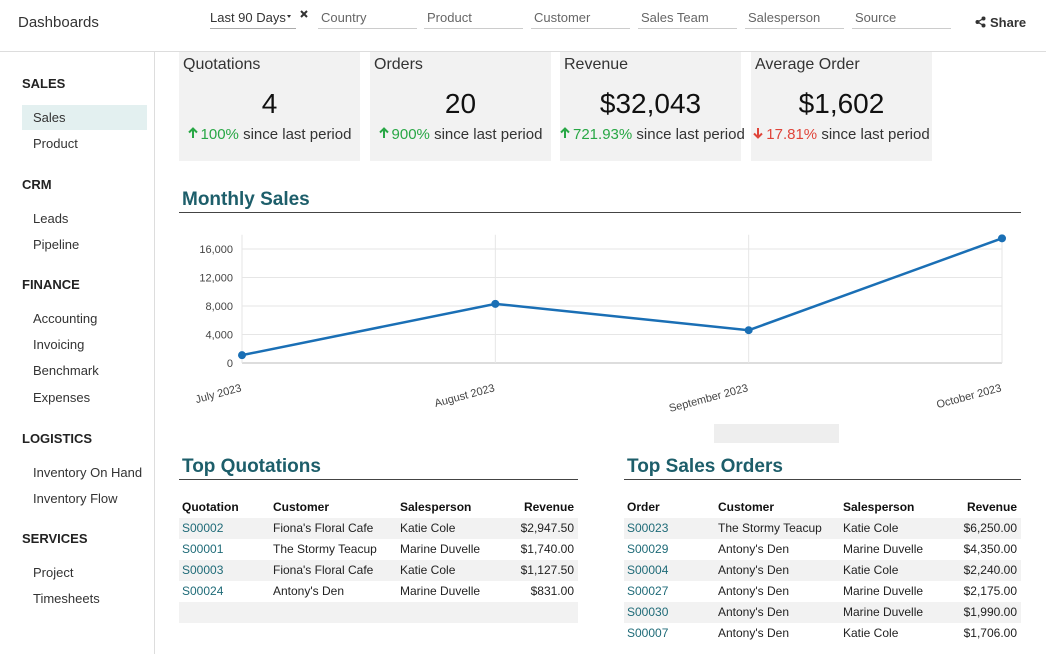  I want to click on table-title: Top Quotations, so click(251, 467).